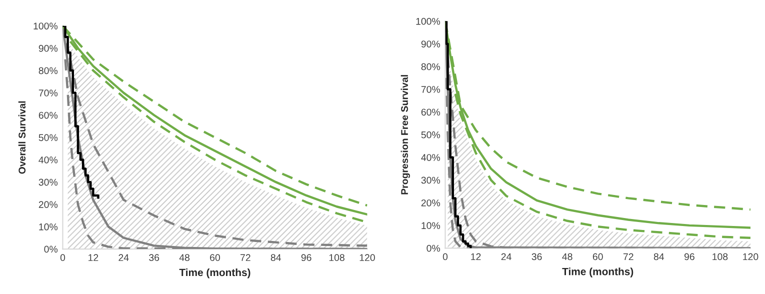  I want to click on y-axis-title: Overall Survival, so click(22, 137).